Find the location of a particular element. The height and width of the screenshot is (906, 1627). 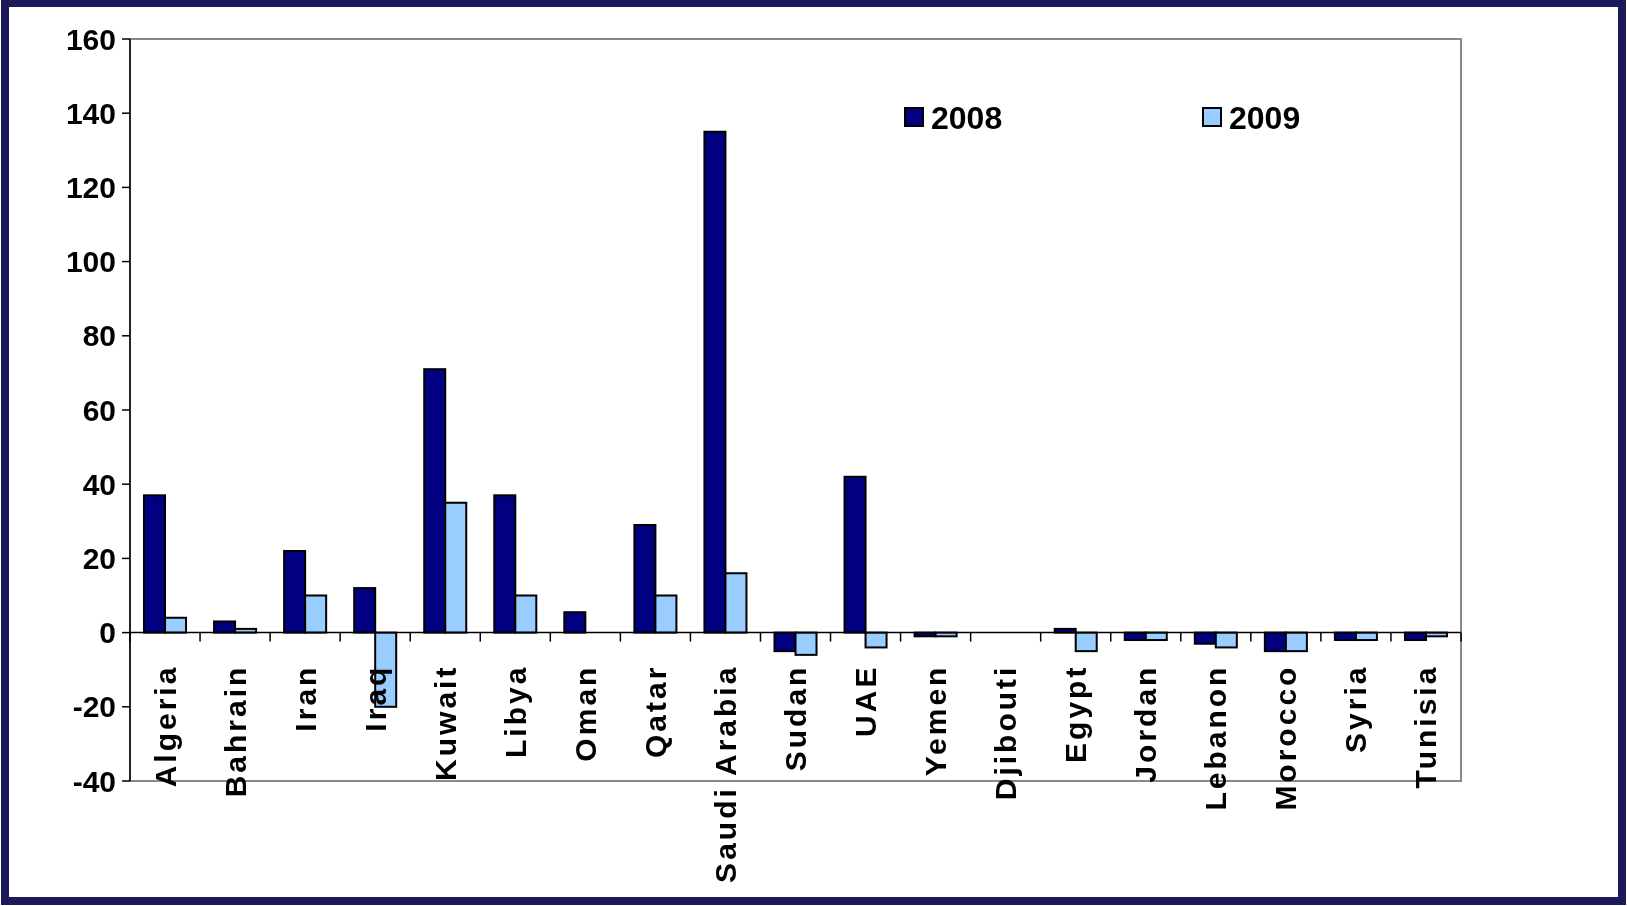

x-tick-label: UAE is located at coordinates (866, 700).